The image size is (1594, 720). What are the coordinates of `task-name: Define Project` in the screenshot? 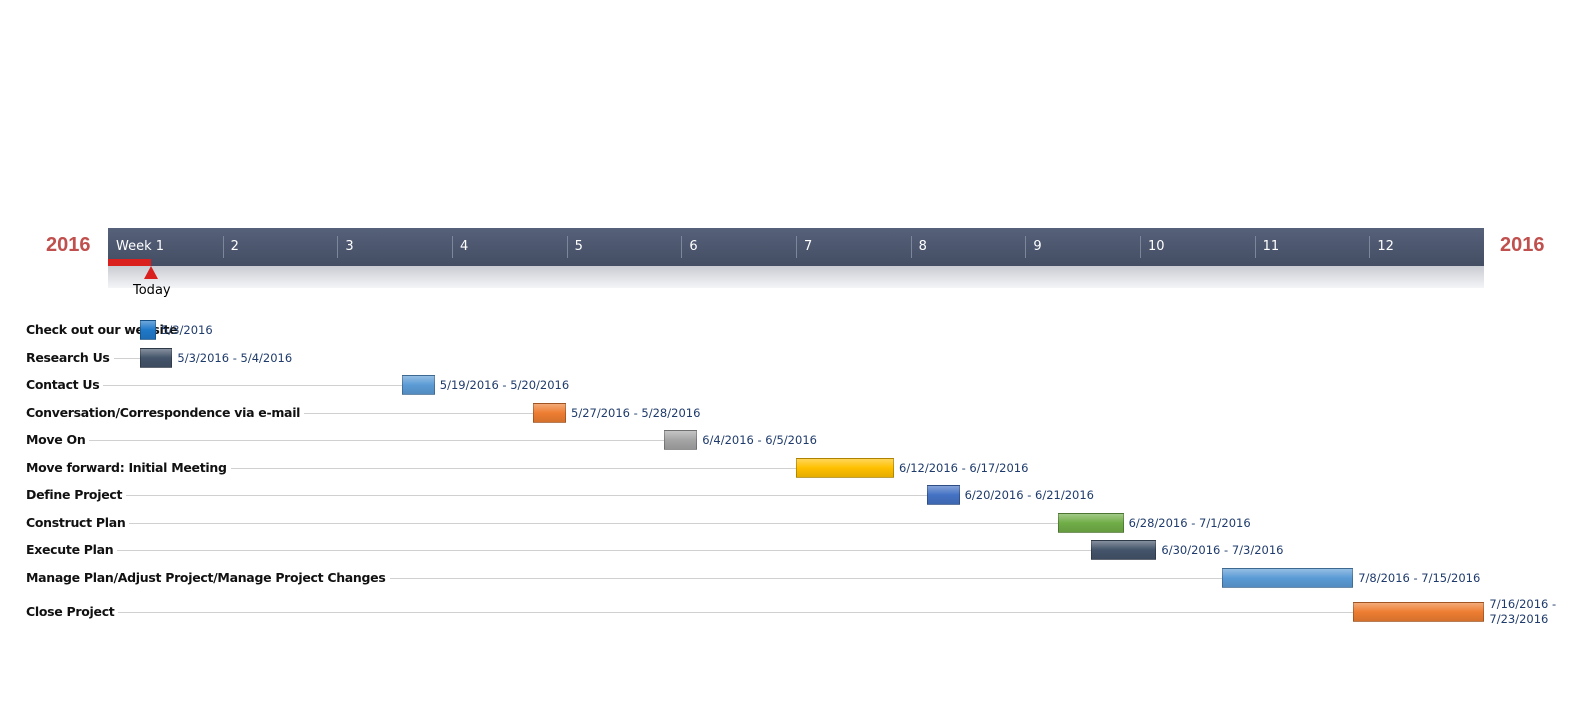 It's located at (76, 494).